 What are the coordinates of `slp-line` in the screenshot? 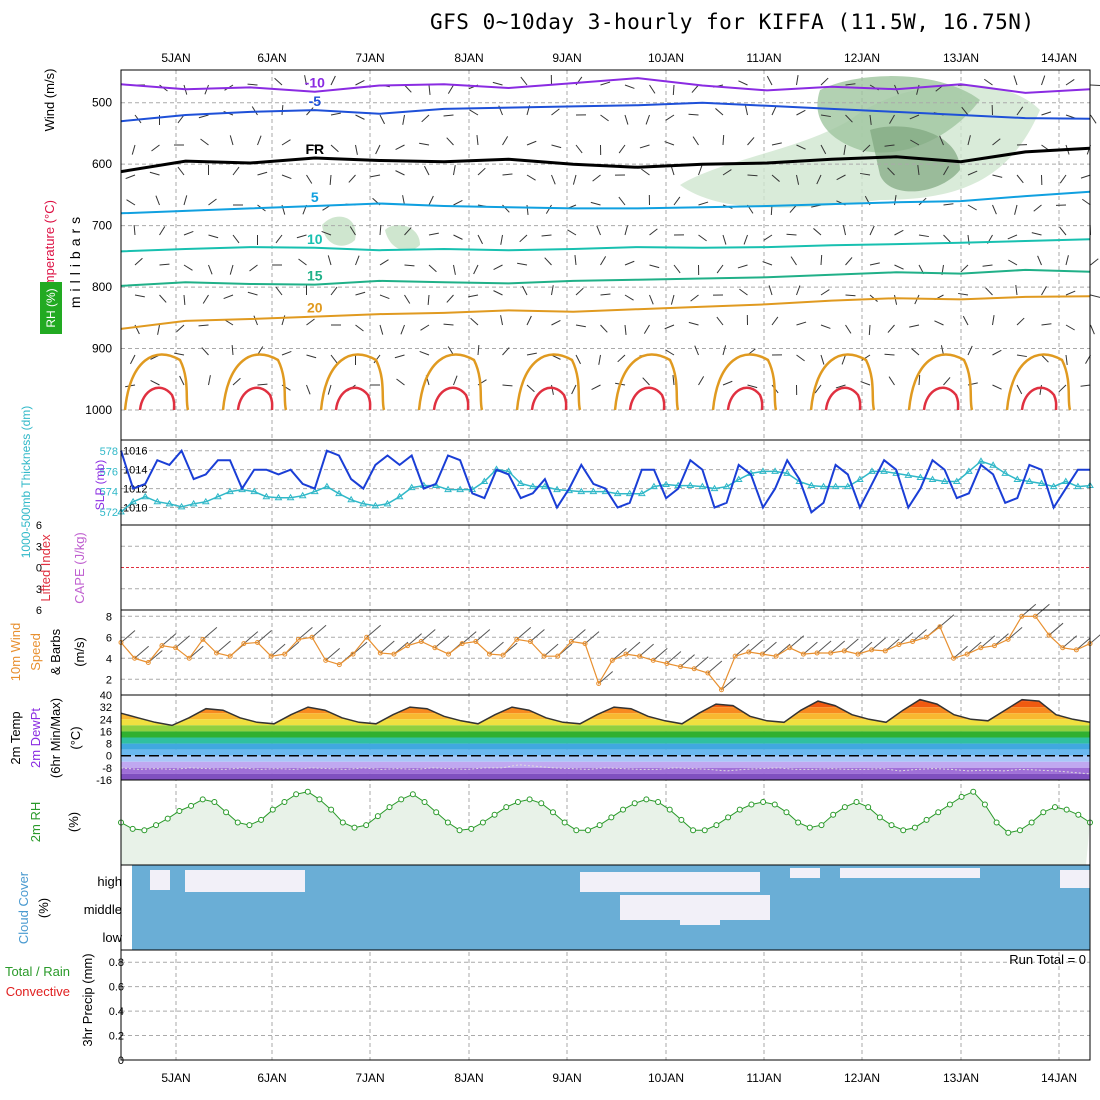 It's located at (605, 481).